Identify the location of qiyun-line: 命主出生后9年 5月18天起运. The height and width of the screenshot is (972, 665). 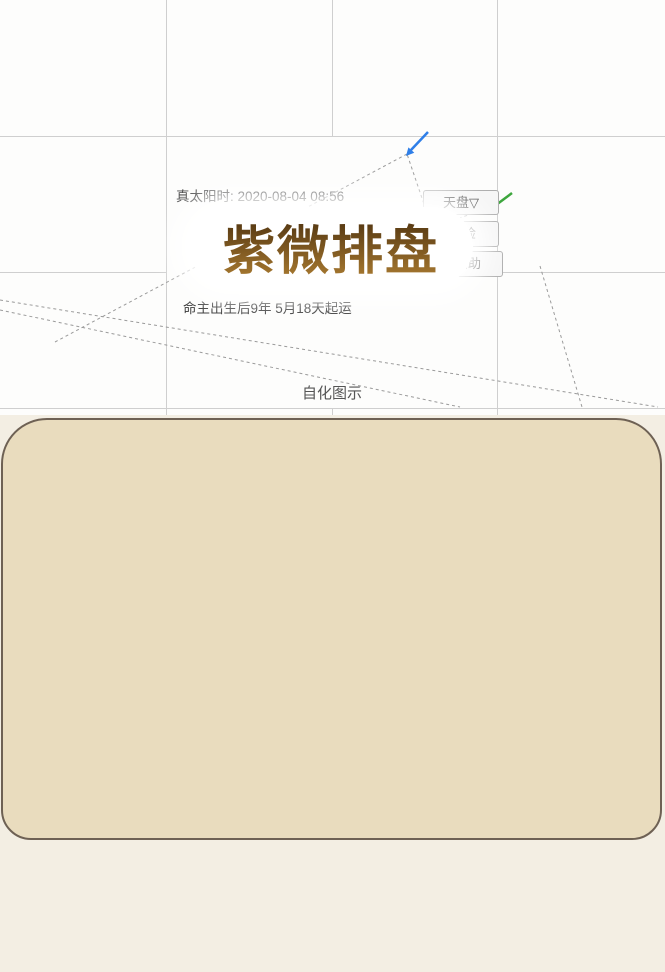
(267, 308).